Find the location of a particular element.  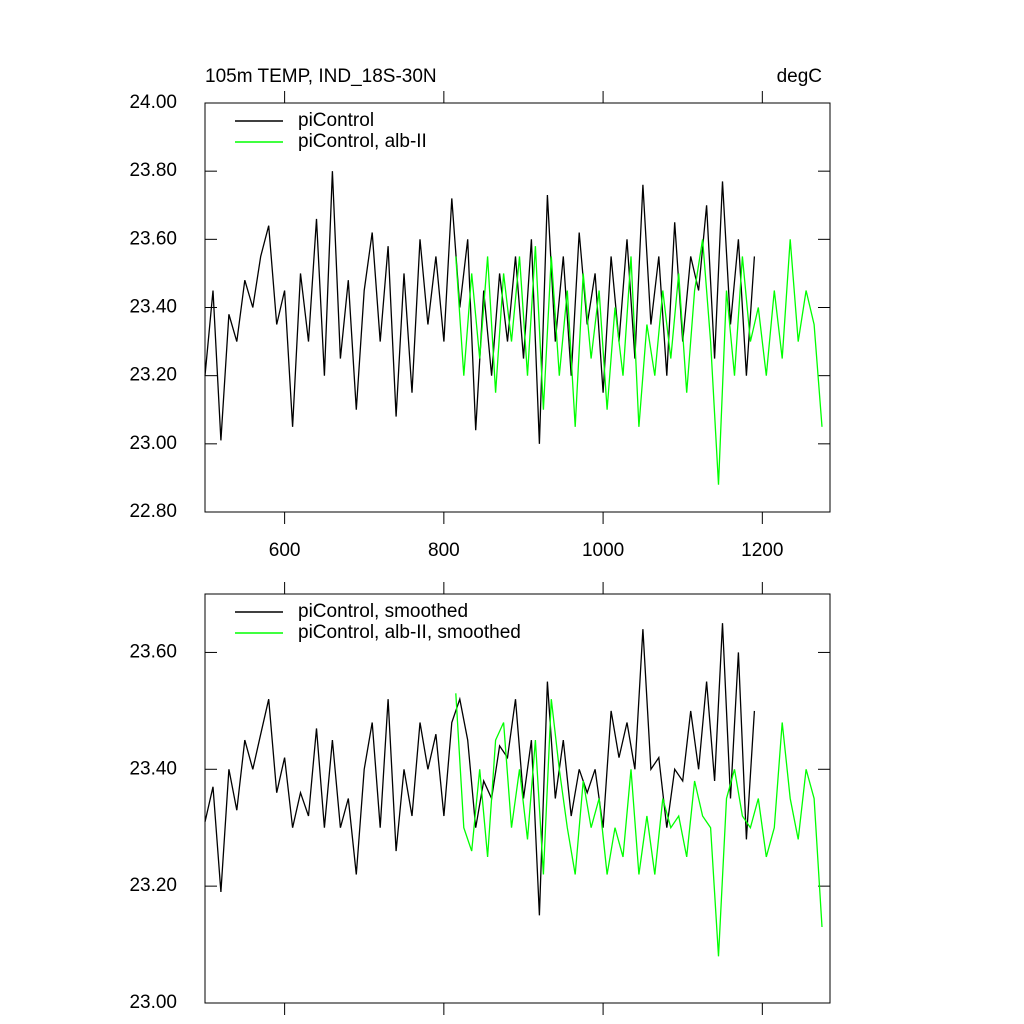

legend-label: piControl, alb-II, smoothed is located at coordinates (409, 632).